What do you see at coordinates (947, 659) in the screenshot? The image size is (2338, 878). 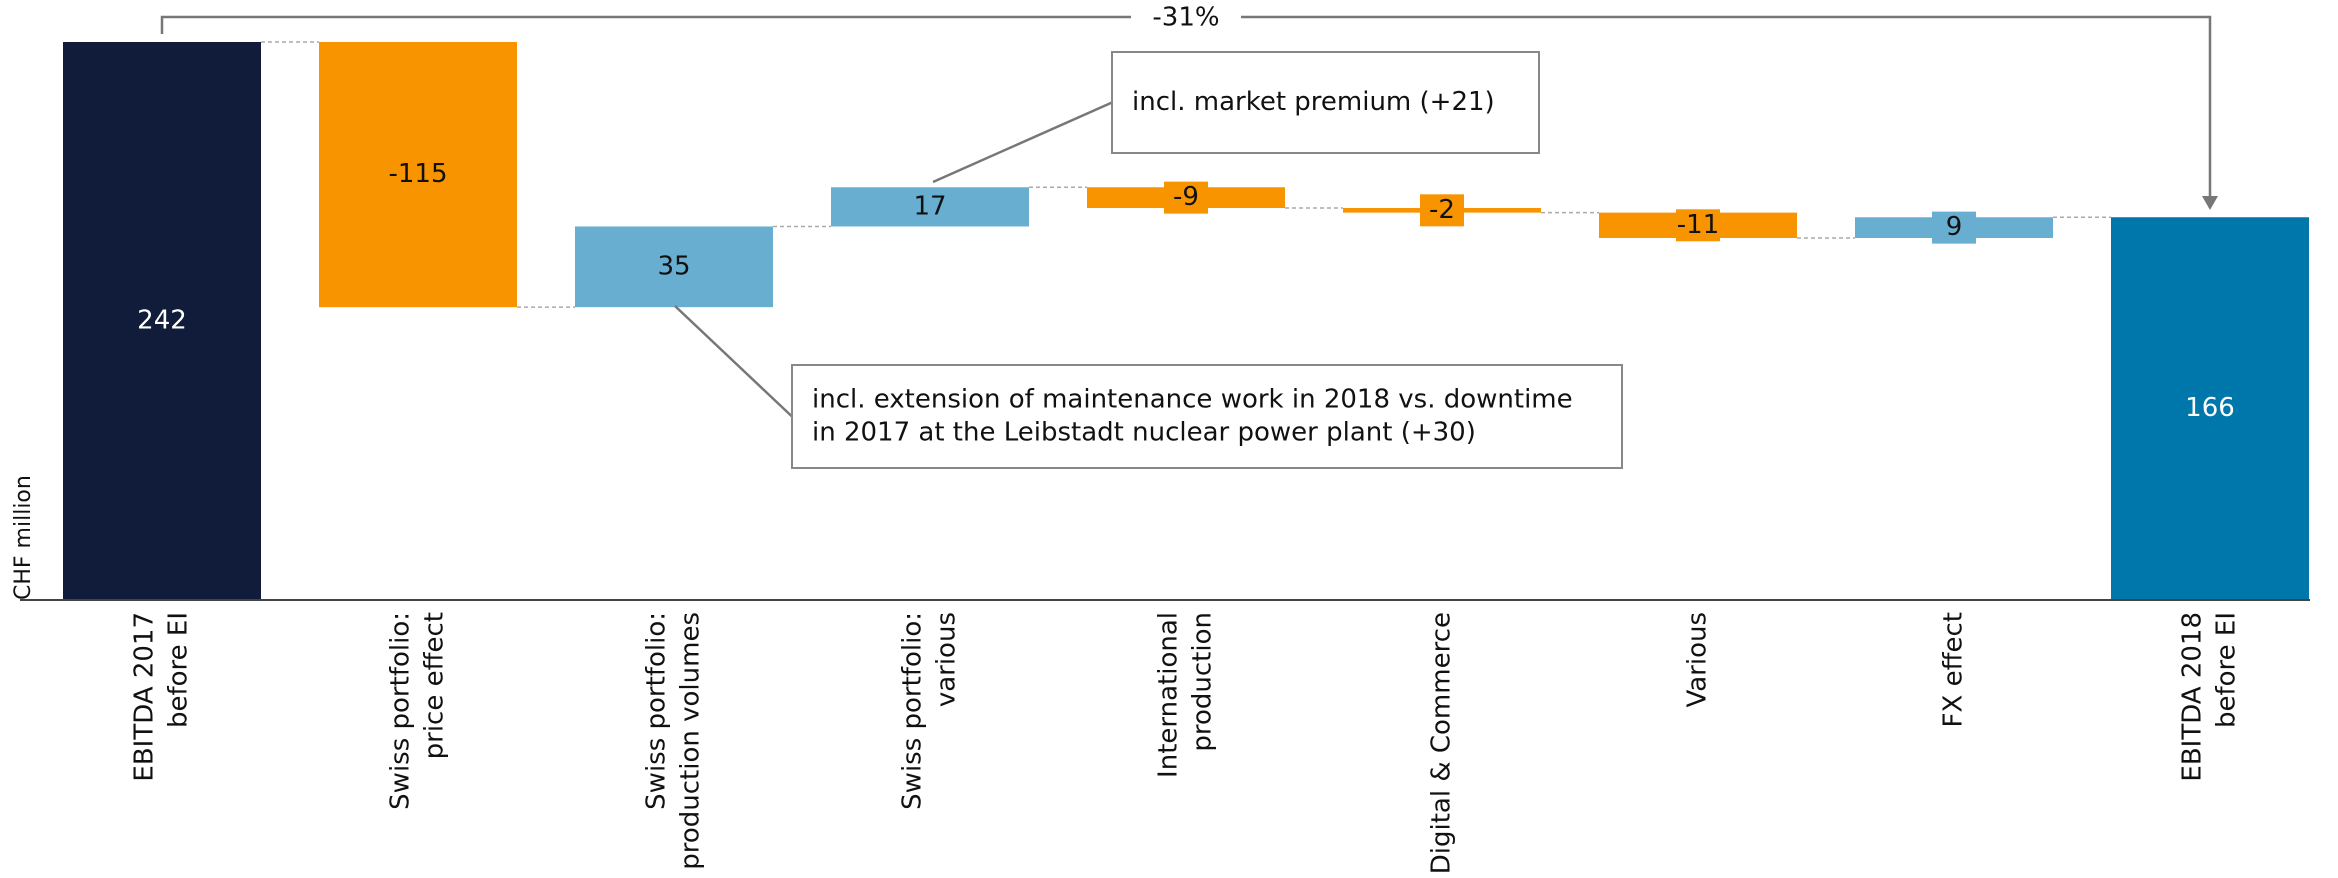 I see `x-tick-label: various` at bounding box center [947, 659].